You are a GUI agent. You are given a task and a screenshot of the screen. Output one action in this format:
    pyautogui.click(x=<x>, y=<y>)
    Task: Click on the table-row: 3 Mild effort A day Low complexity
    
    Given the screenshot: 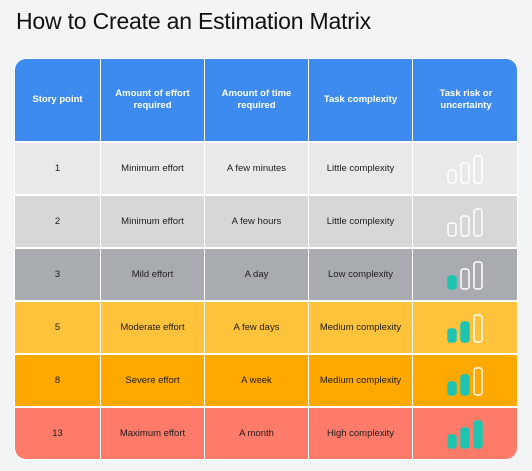 What is the action you would take?
    pyautogui.click(x=266, y=274)
    